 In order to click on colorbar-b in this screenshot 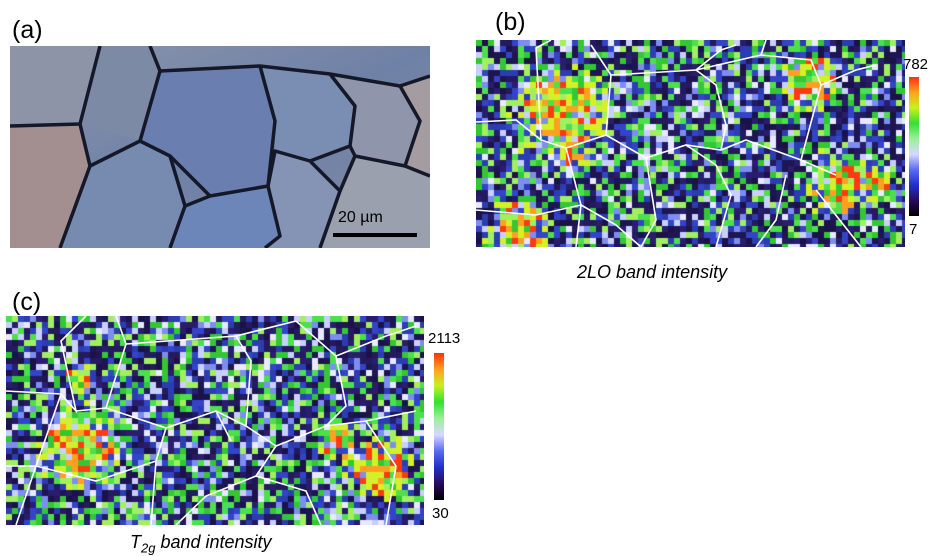, I will do `click(914, 146)`.